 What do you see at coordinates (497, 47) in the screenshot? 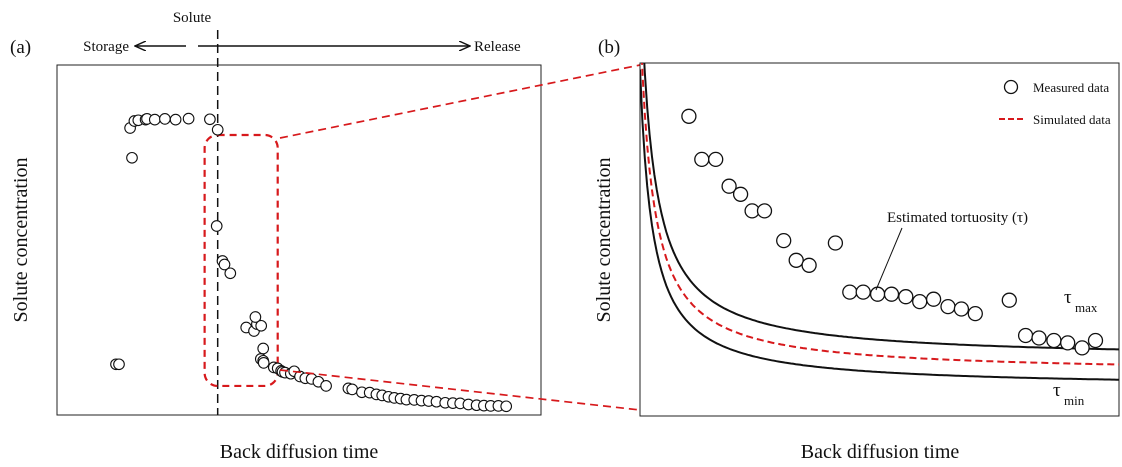
I see `release-label: Release` at bounding box center [497, 47].